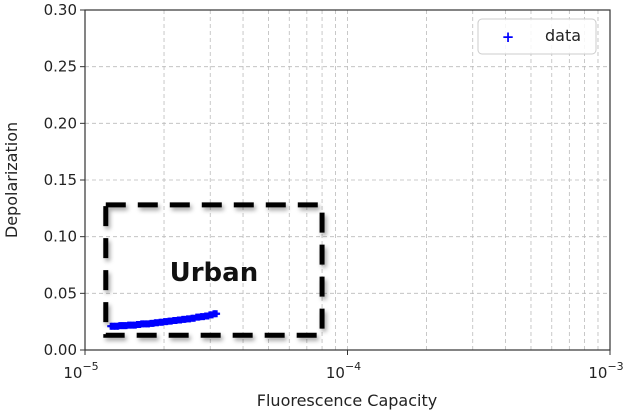  I want to click on x-tick-label: 10⁻⁵, so click(80, 371).